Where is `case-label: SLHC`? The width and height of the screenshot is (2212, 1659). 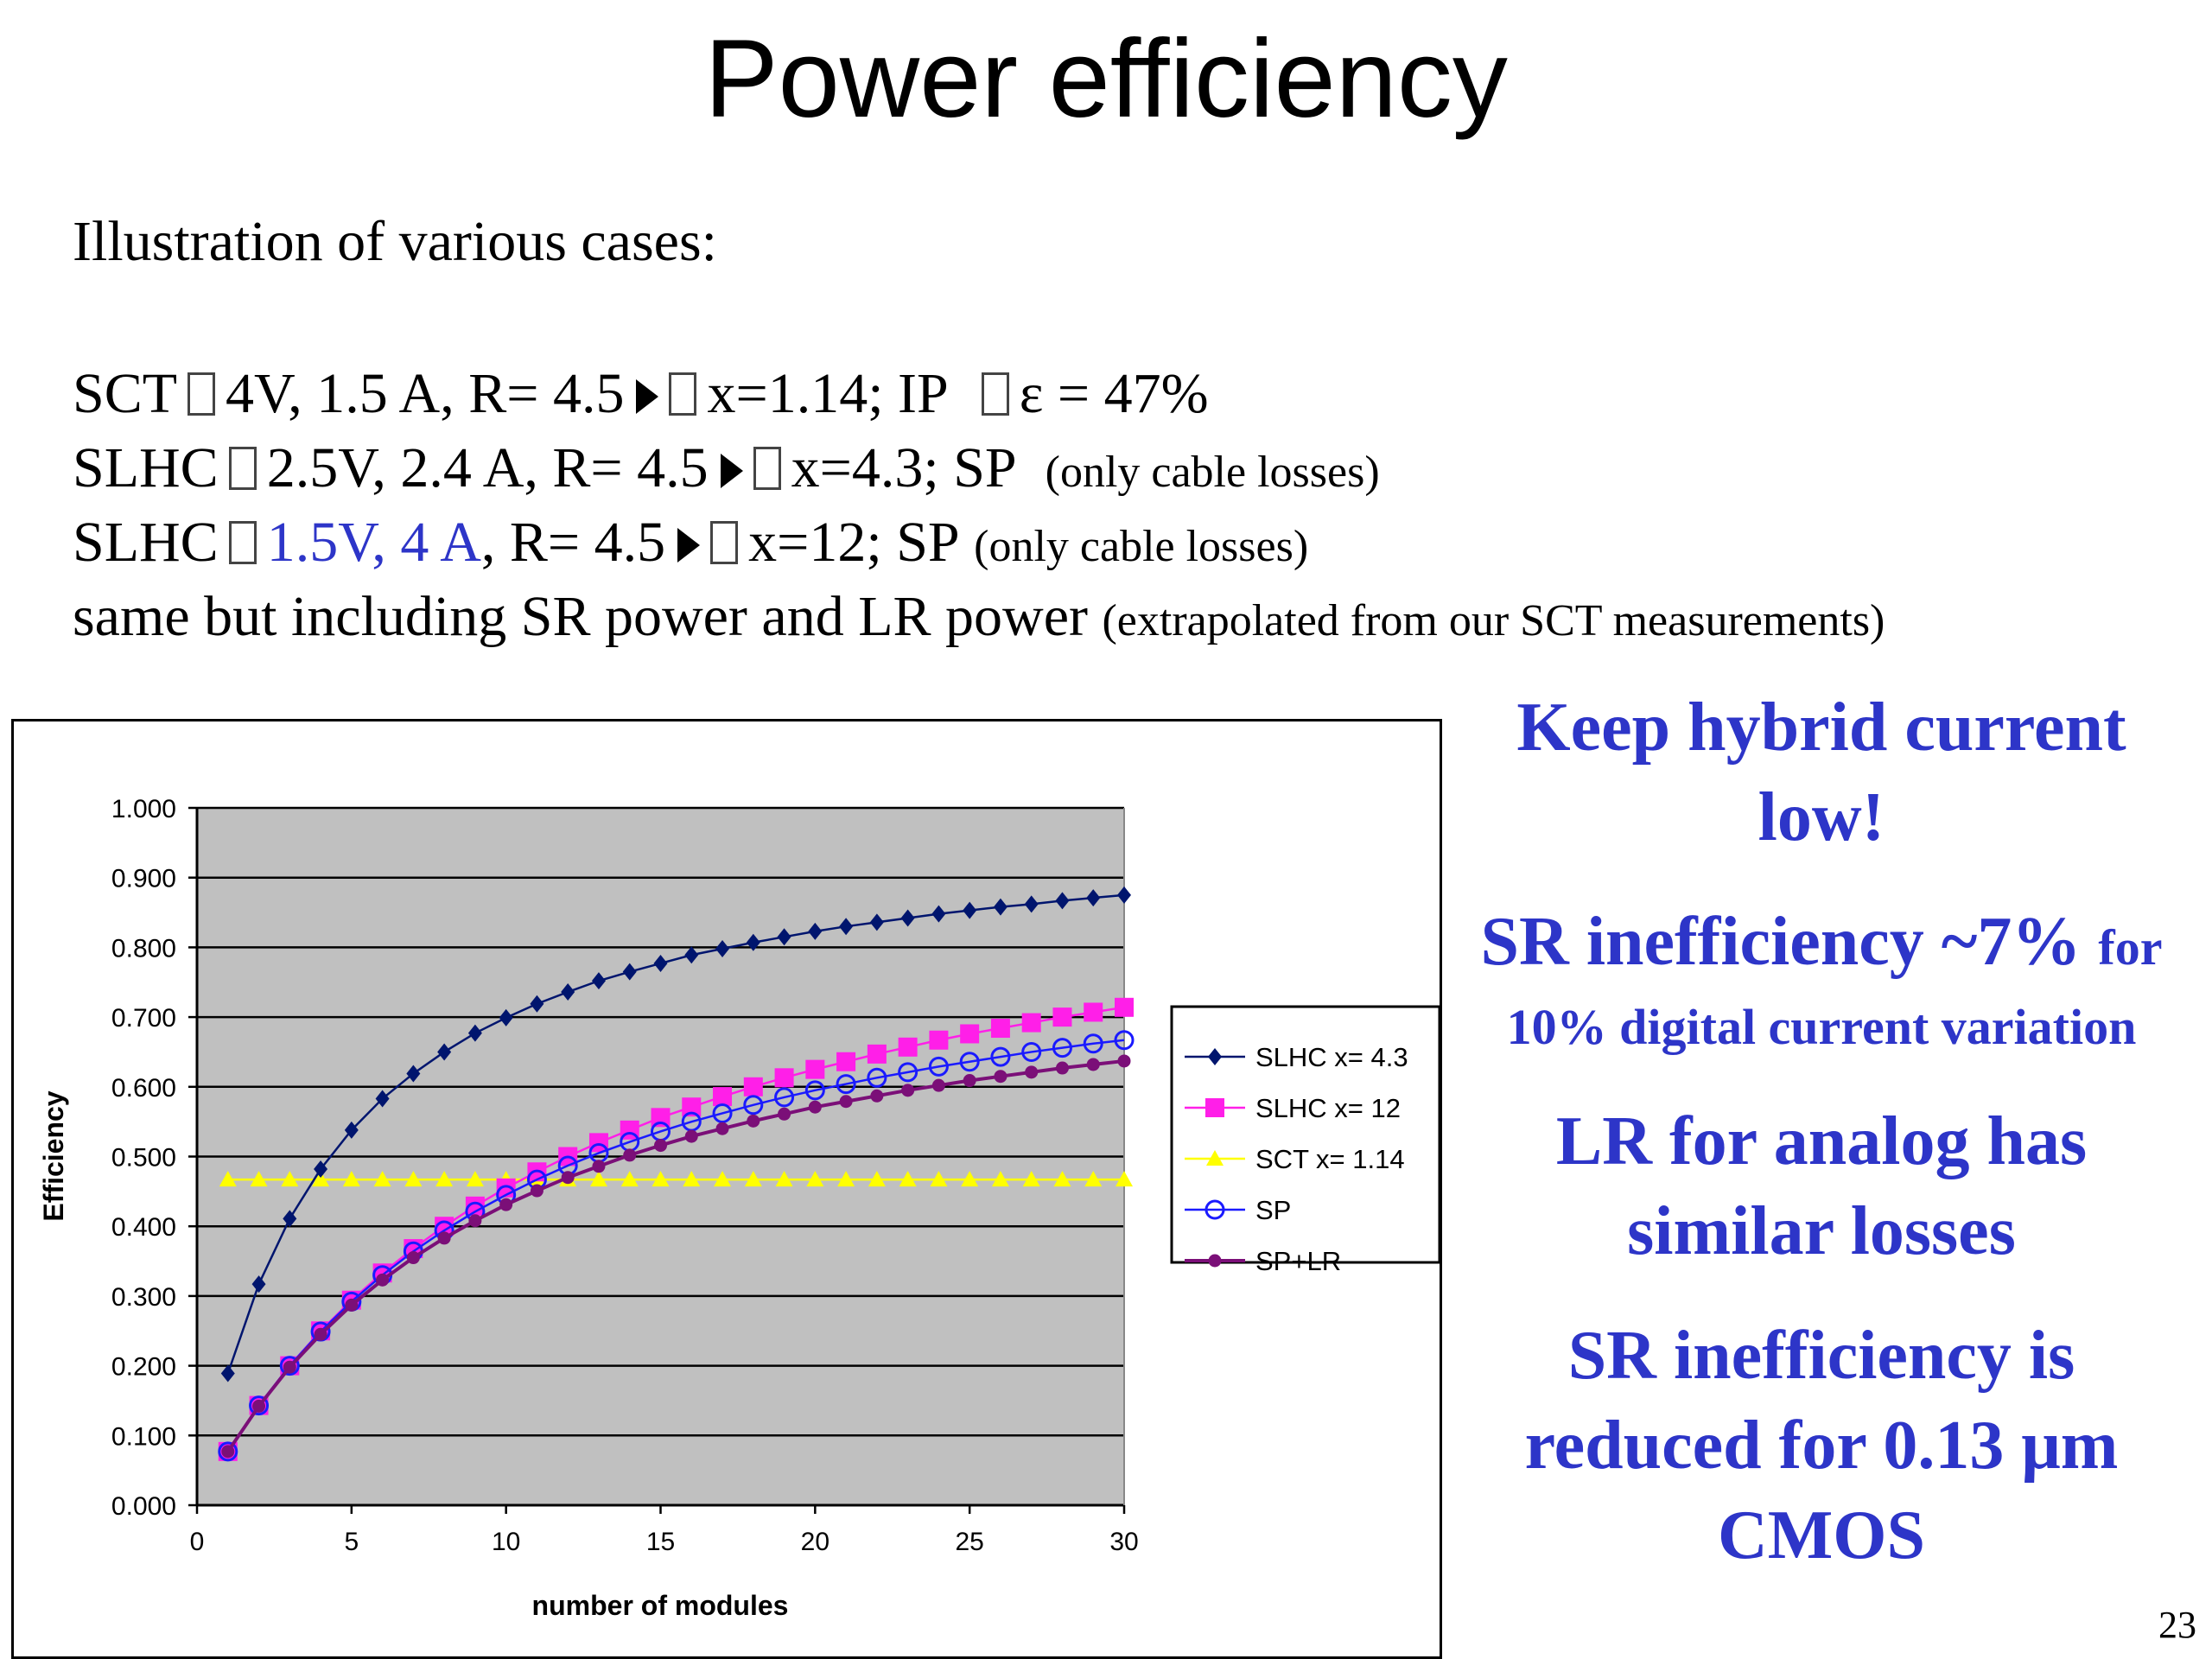
case-label: SLHC is located at coordinates (146, 467).